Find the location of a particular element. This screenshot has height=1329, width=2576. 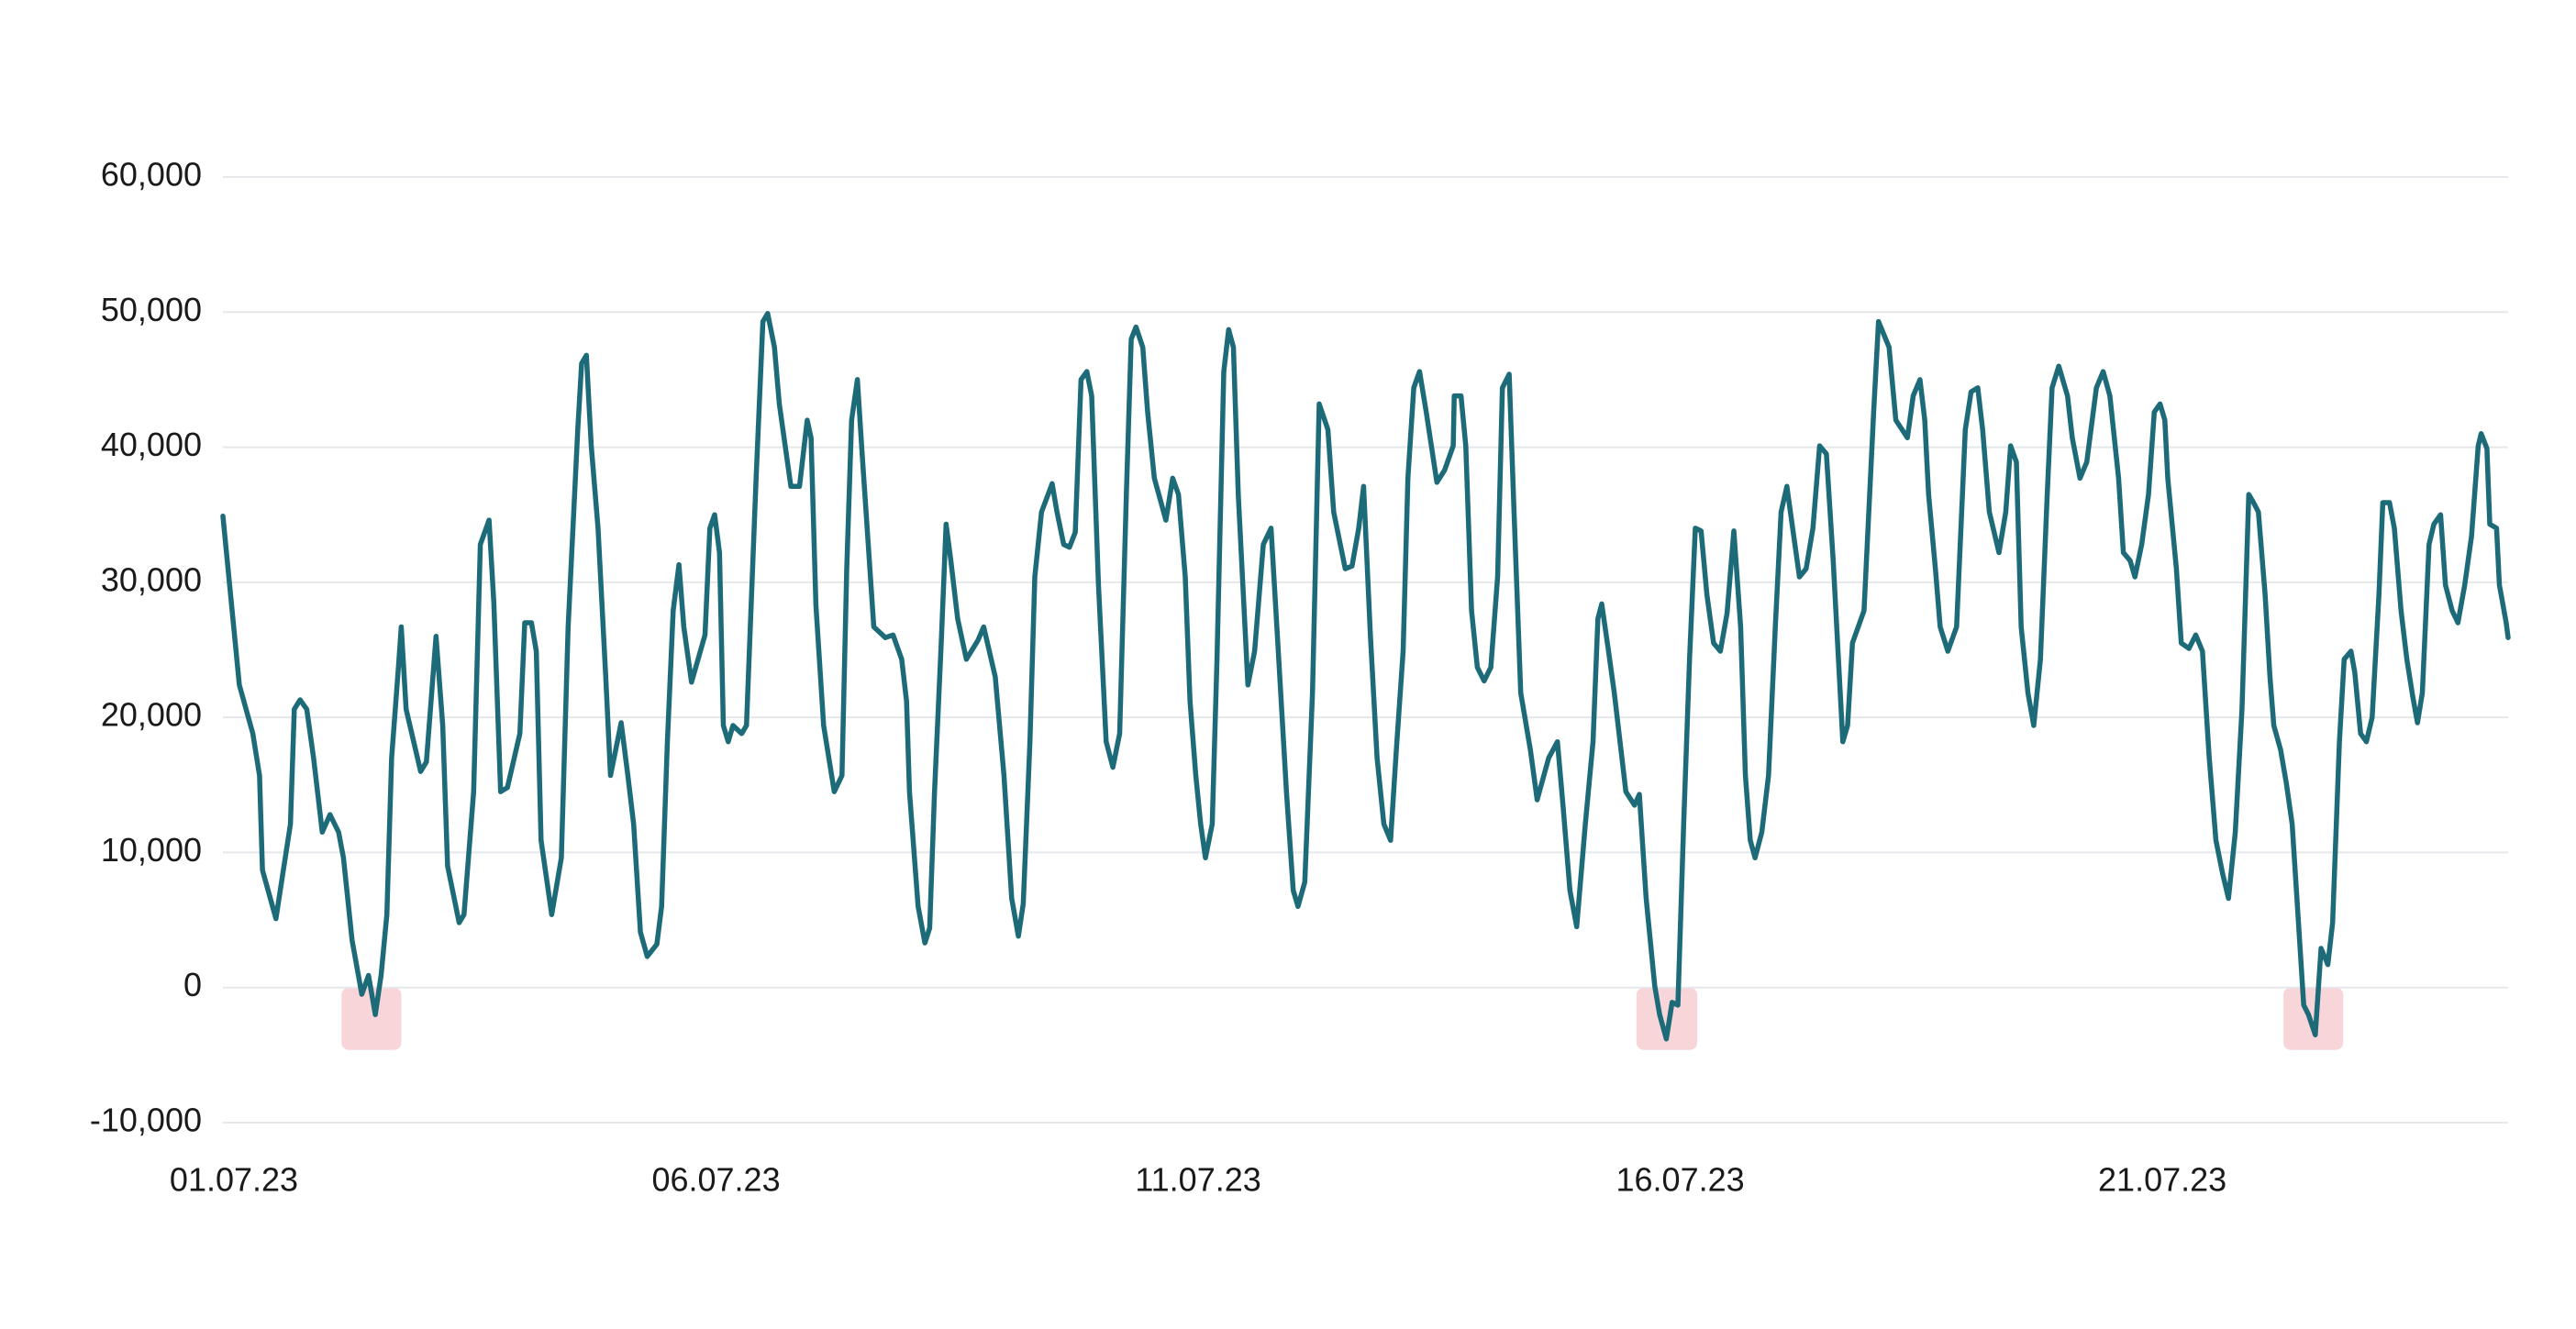

x-tick-label: 01.07.23 is located at coordinates (234, 1180).